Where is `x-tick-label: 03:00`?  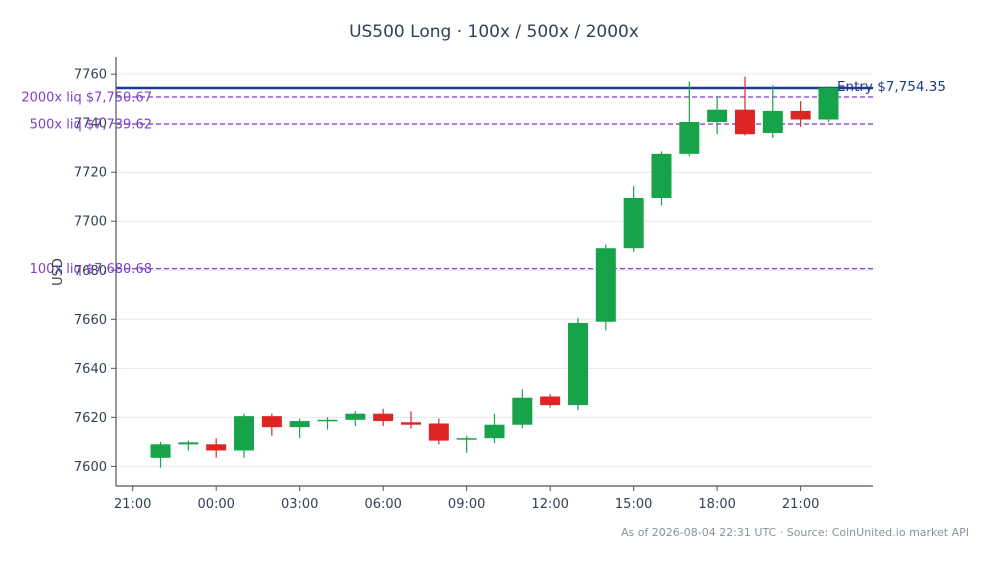
x-tick-label: 03:00 is located at coordinates (299, 504).